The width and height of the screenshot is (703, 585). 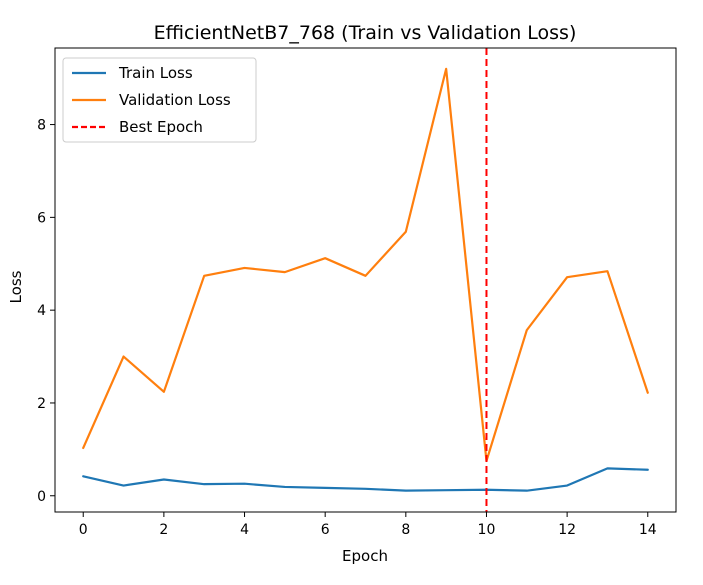 What do you see at coordinates (161, 127) in the screenshot?
I see `legend-label-best-epoch: Best Epoch` at bounding box center [161, 127].